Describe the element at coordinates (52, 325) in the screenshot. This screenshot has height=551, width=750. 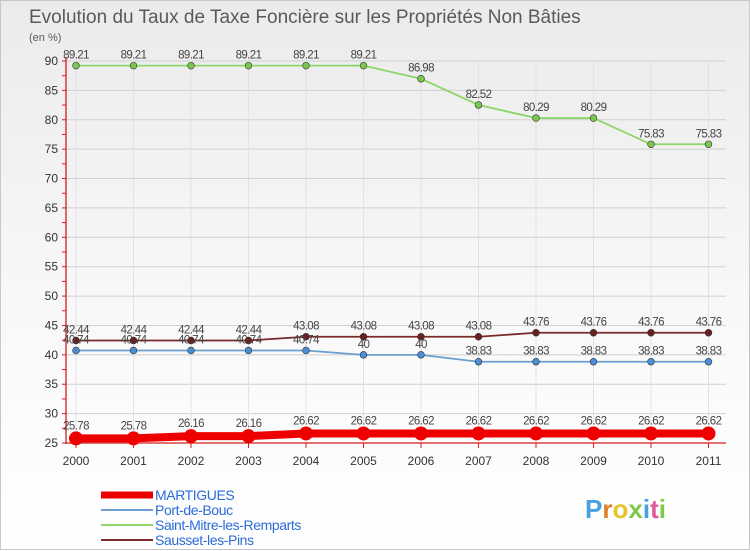
I see `y-tick-label: 45` at that location.